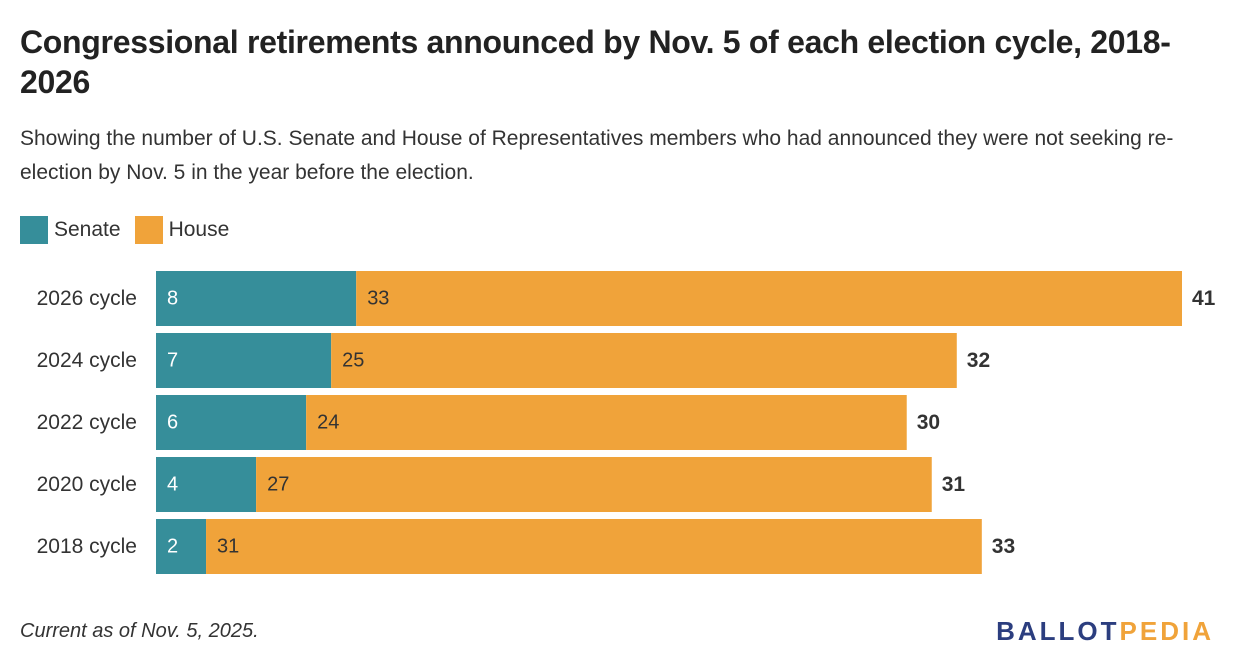 This screenshot has width=1240, height=670. Describe the element at coordinates (228, 547) in the screenshot. I see `data-label-house: 31` at that location.